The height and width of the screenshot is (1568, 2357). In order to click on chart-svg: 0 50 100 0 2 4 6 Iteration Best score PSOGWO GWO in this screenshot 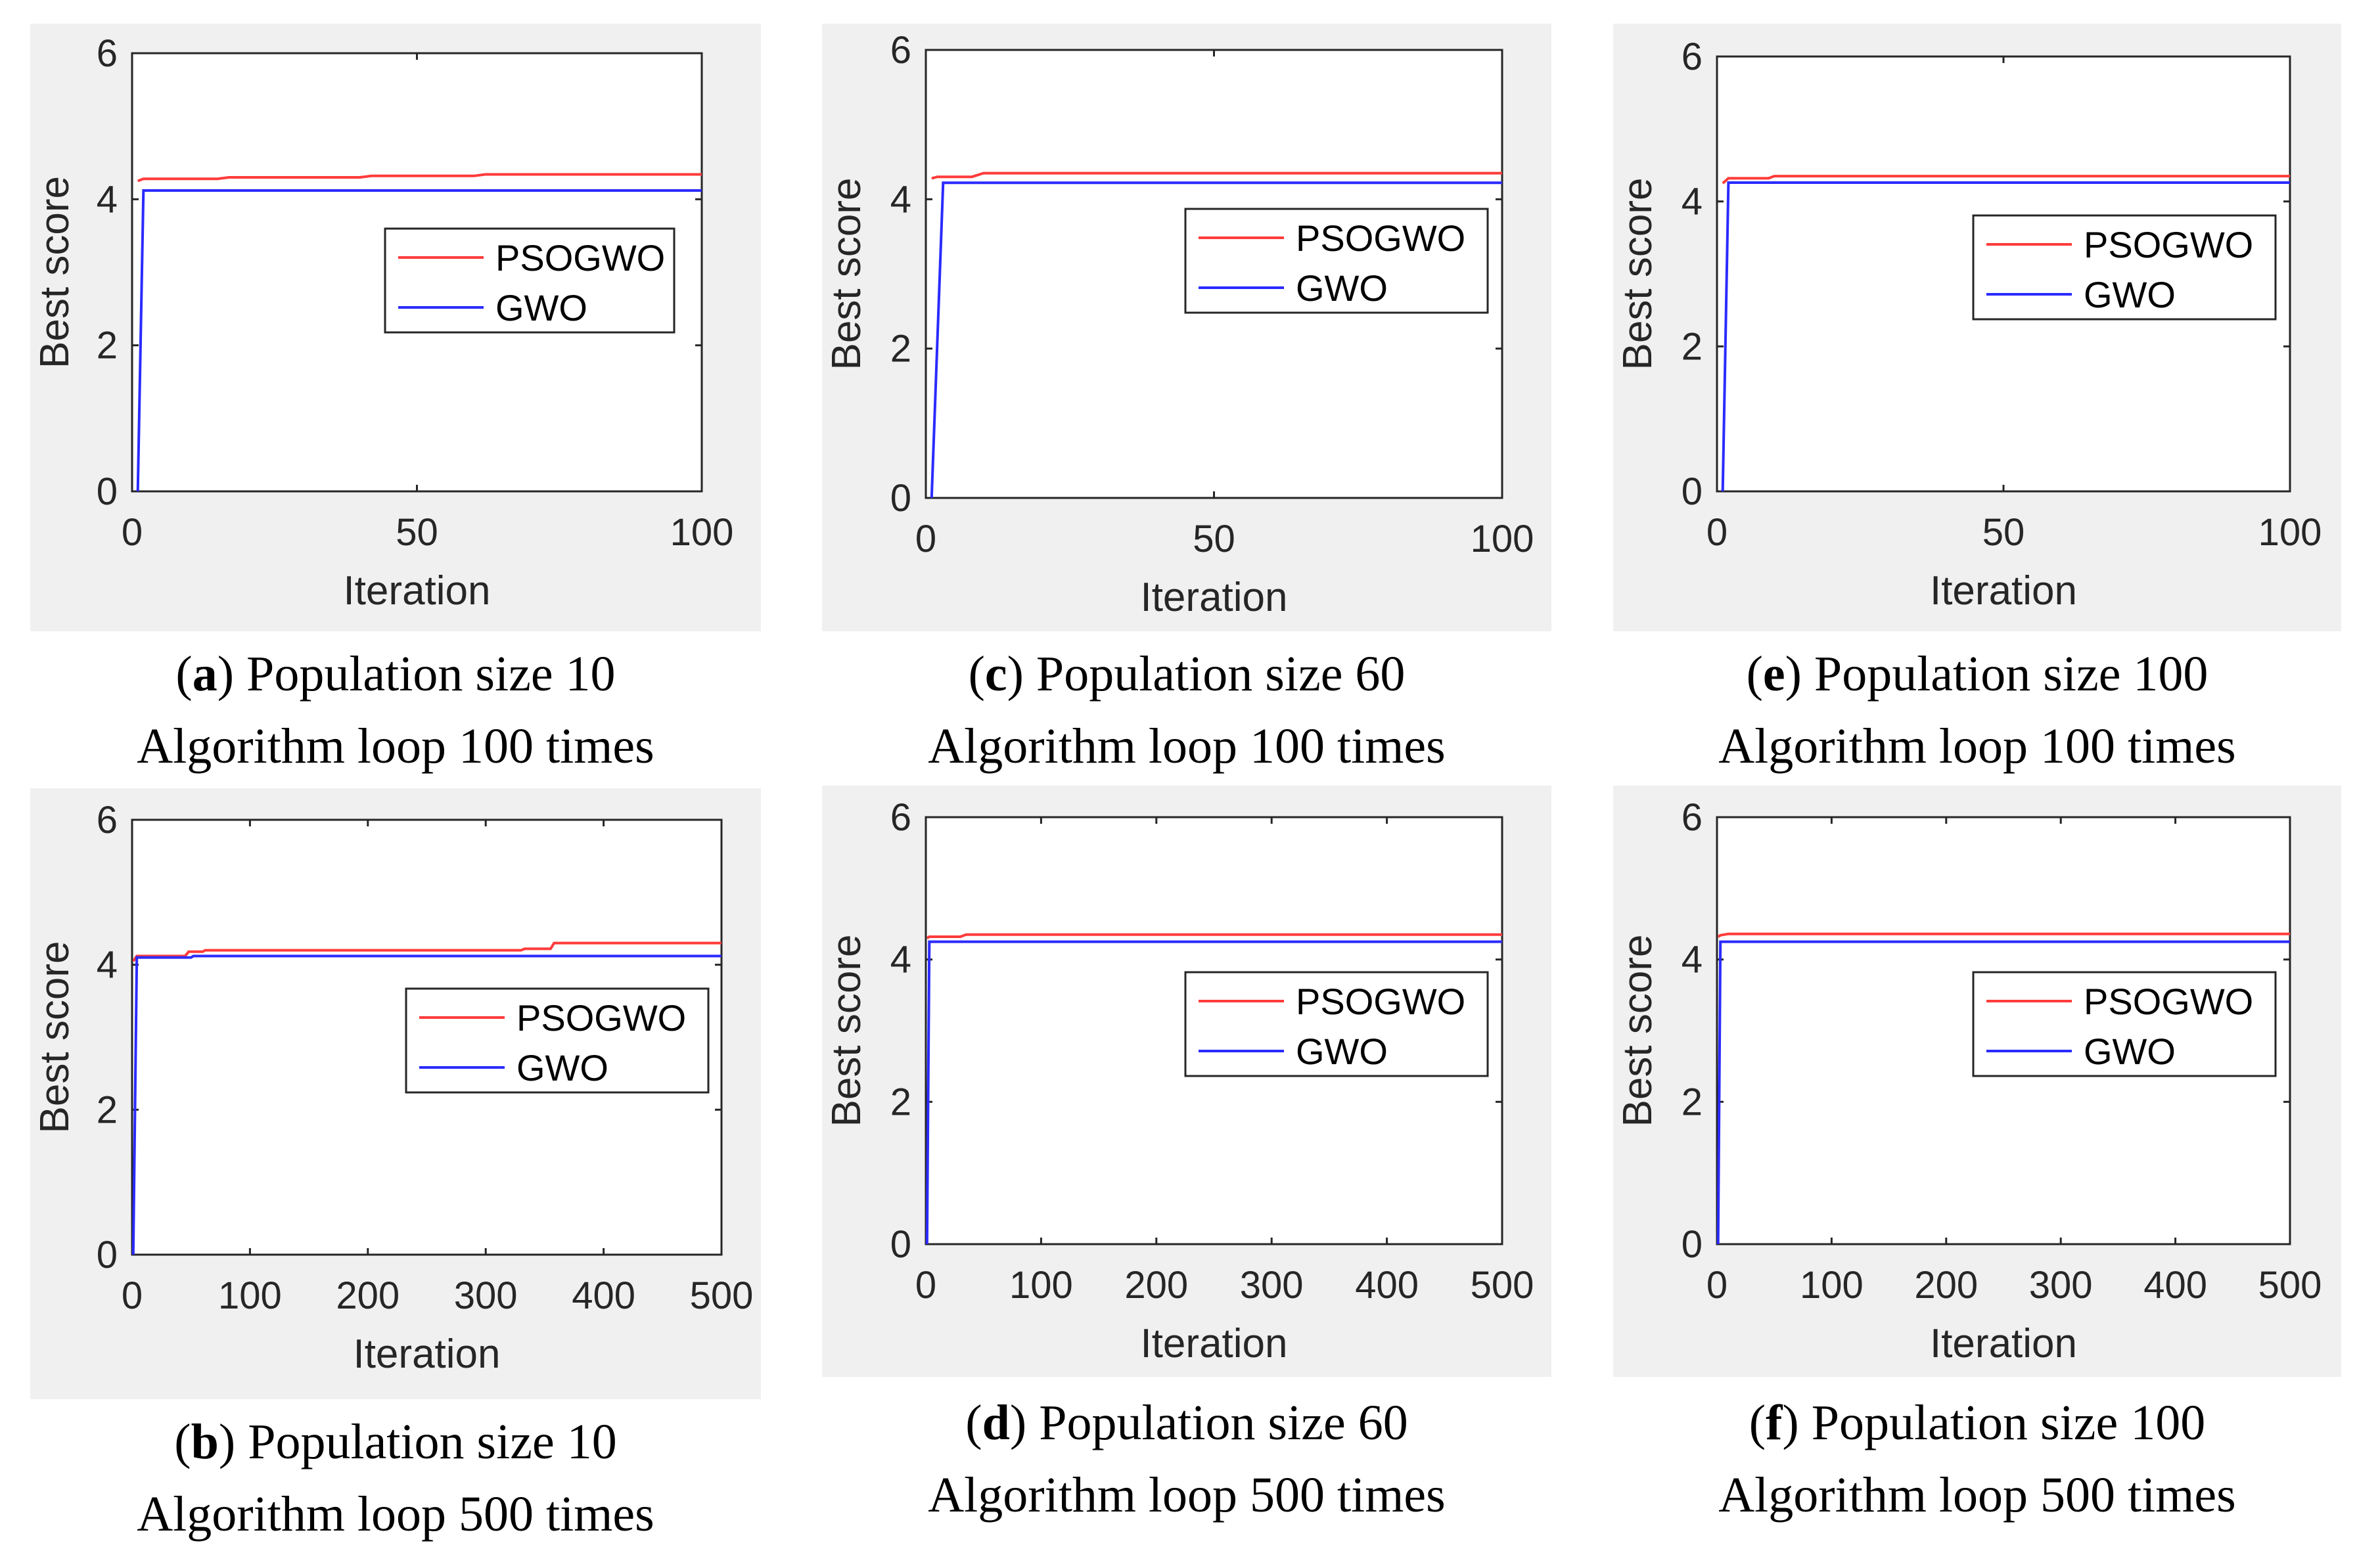, I will do `click(382, 323)`.